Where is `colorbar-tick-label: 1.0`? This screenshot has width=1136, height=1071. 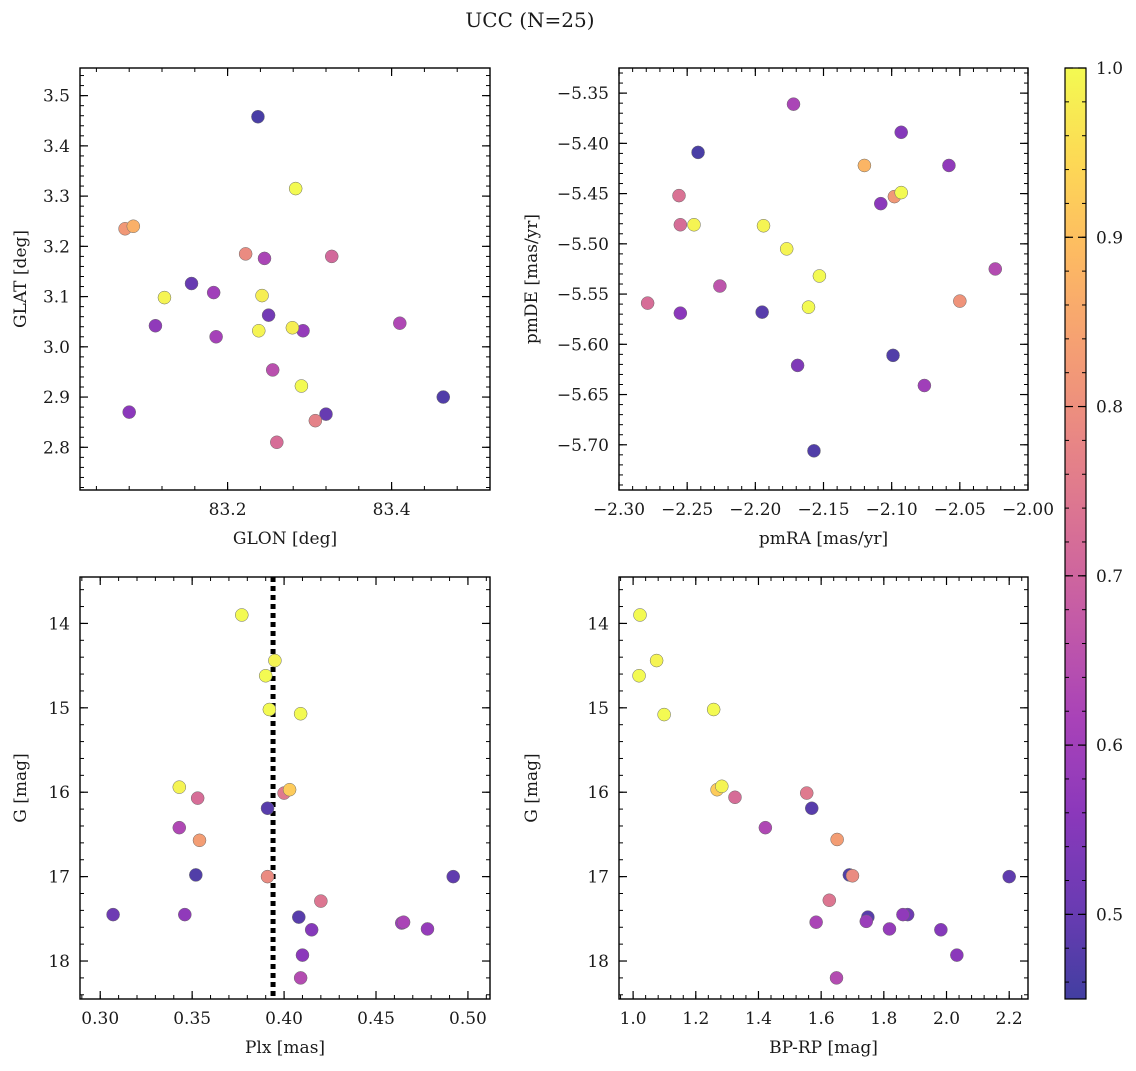 colorbar-tick-label: 1.0 is located at coordinates (1109, 69).